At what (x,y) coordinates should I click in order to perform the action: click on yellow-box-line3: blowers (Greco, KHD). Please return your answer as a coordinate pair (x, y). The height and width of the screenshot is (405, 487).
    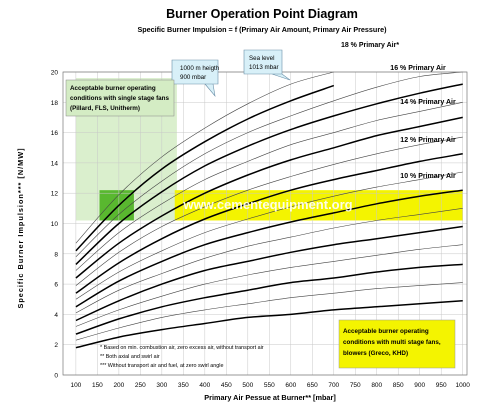
    Looking at the image, I should click on (375, 353).